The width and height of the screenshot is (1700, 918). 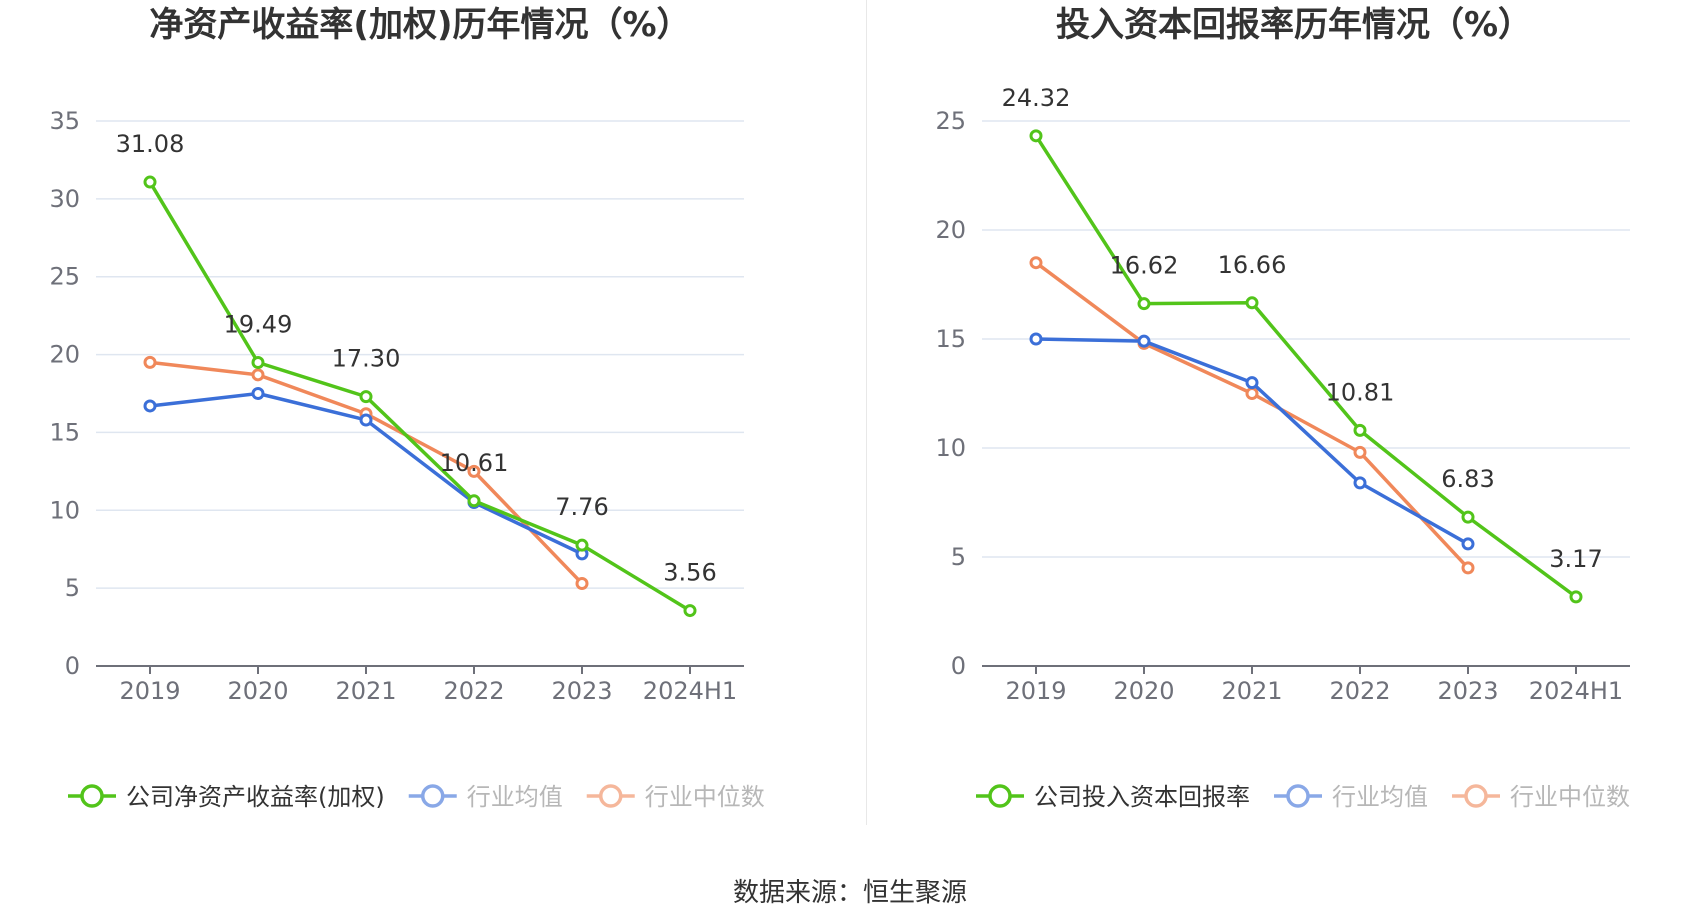 What do you see at coordinates (1036, 98) in the screenshot?
I see `data-label: 24.32` at bounding box center [1036, 98].